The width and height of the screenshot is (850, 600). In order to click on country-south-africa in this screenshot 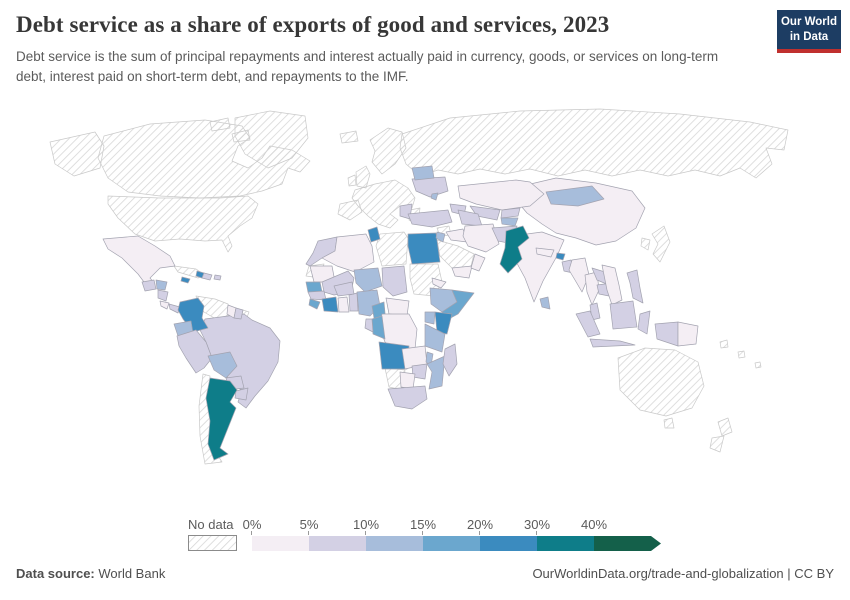, I will do `click(407, 397)`.